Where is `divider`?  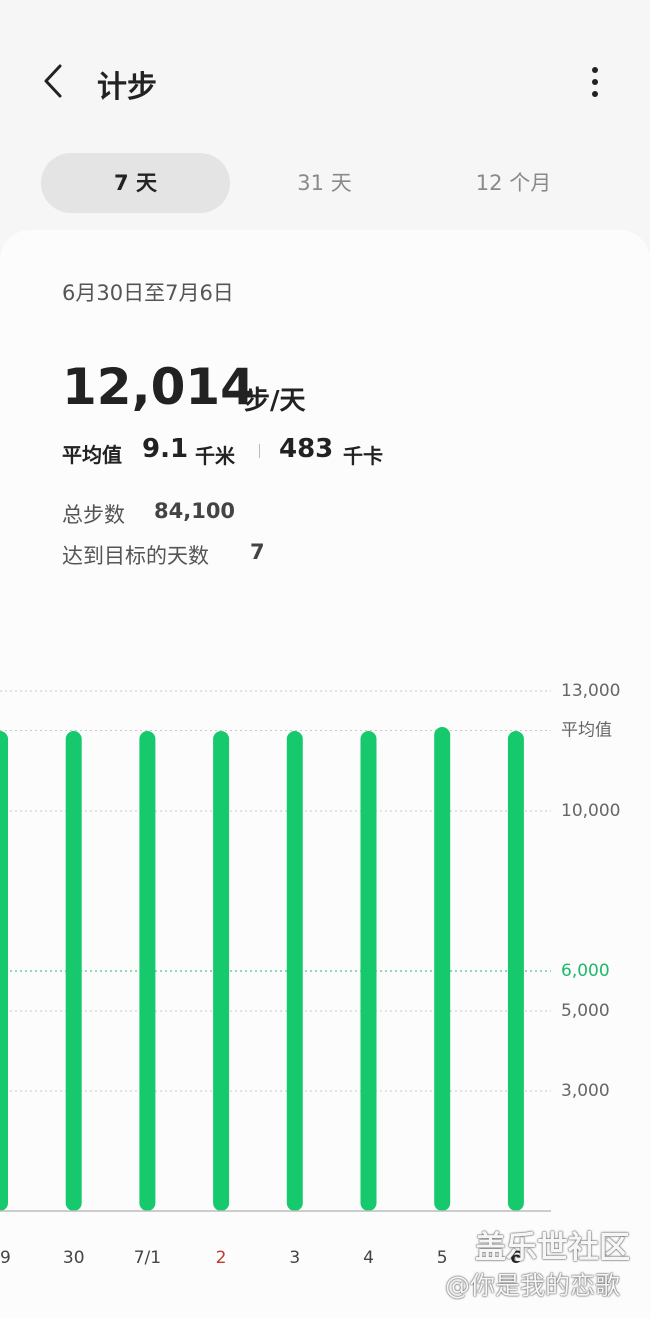
divider is located at coordinates (259, 451).